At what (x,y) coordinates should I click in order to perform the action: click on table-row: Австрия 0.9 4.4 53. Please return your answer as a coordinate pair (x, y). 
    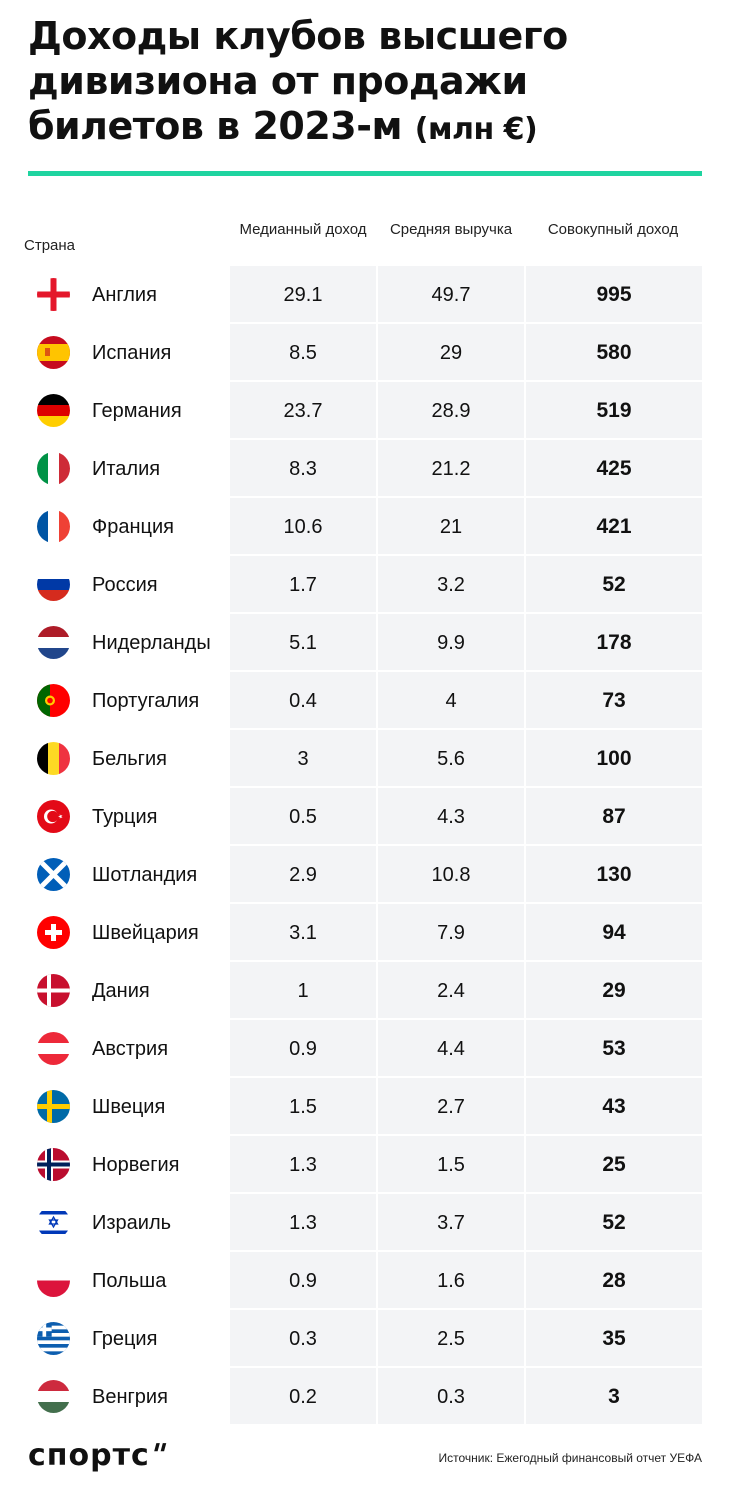
    Looking at the image, I should click on (365, 1049).